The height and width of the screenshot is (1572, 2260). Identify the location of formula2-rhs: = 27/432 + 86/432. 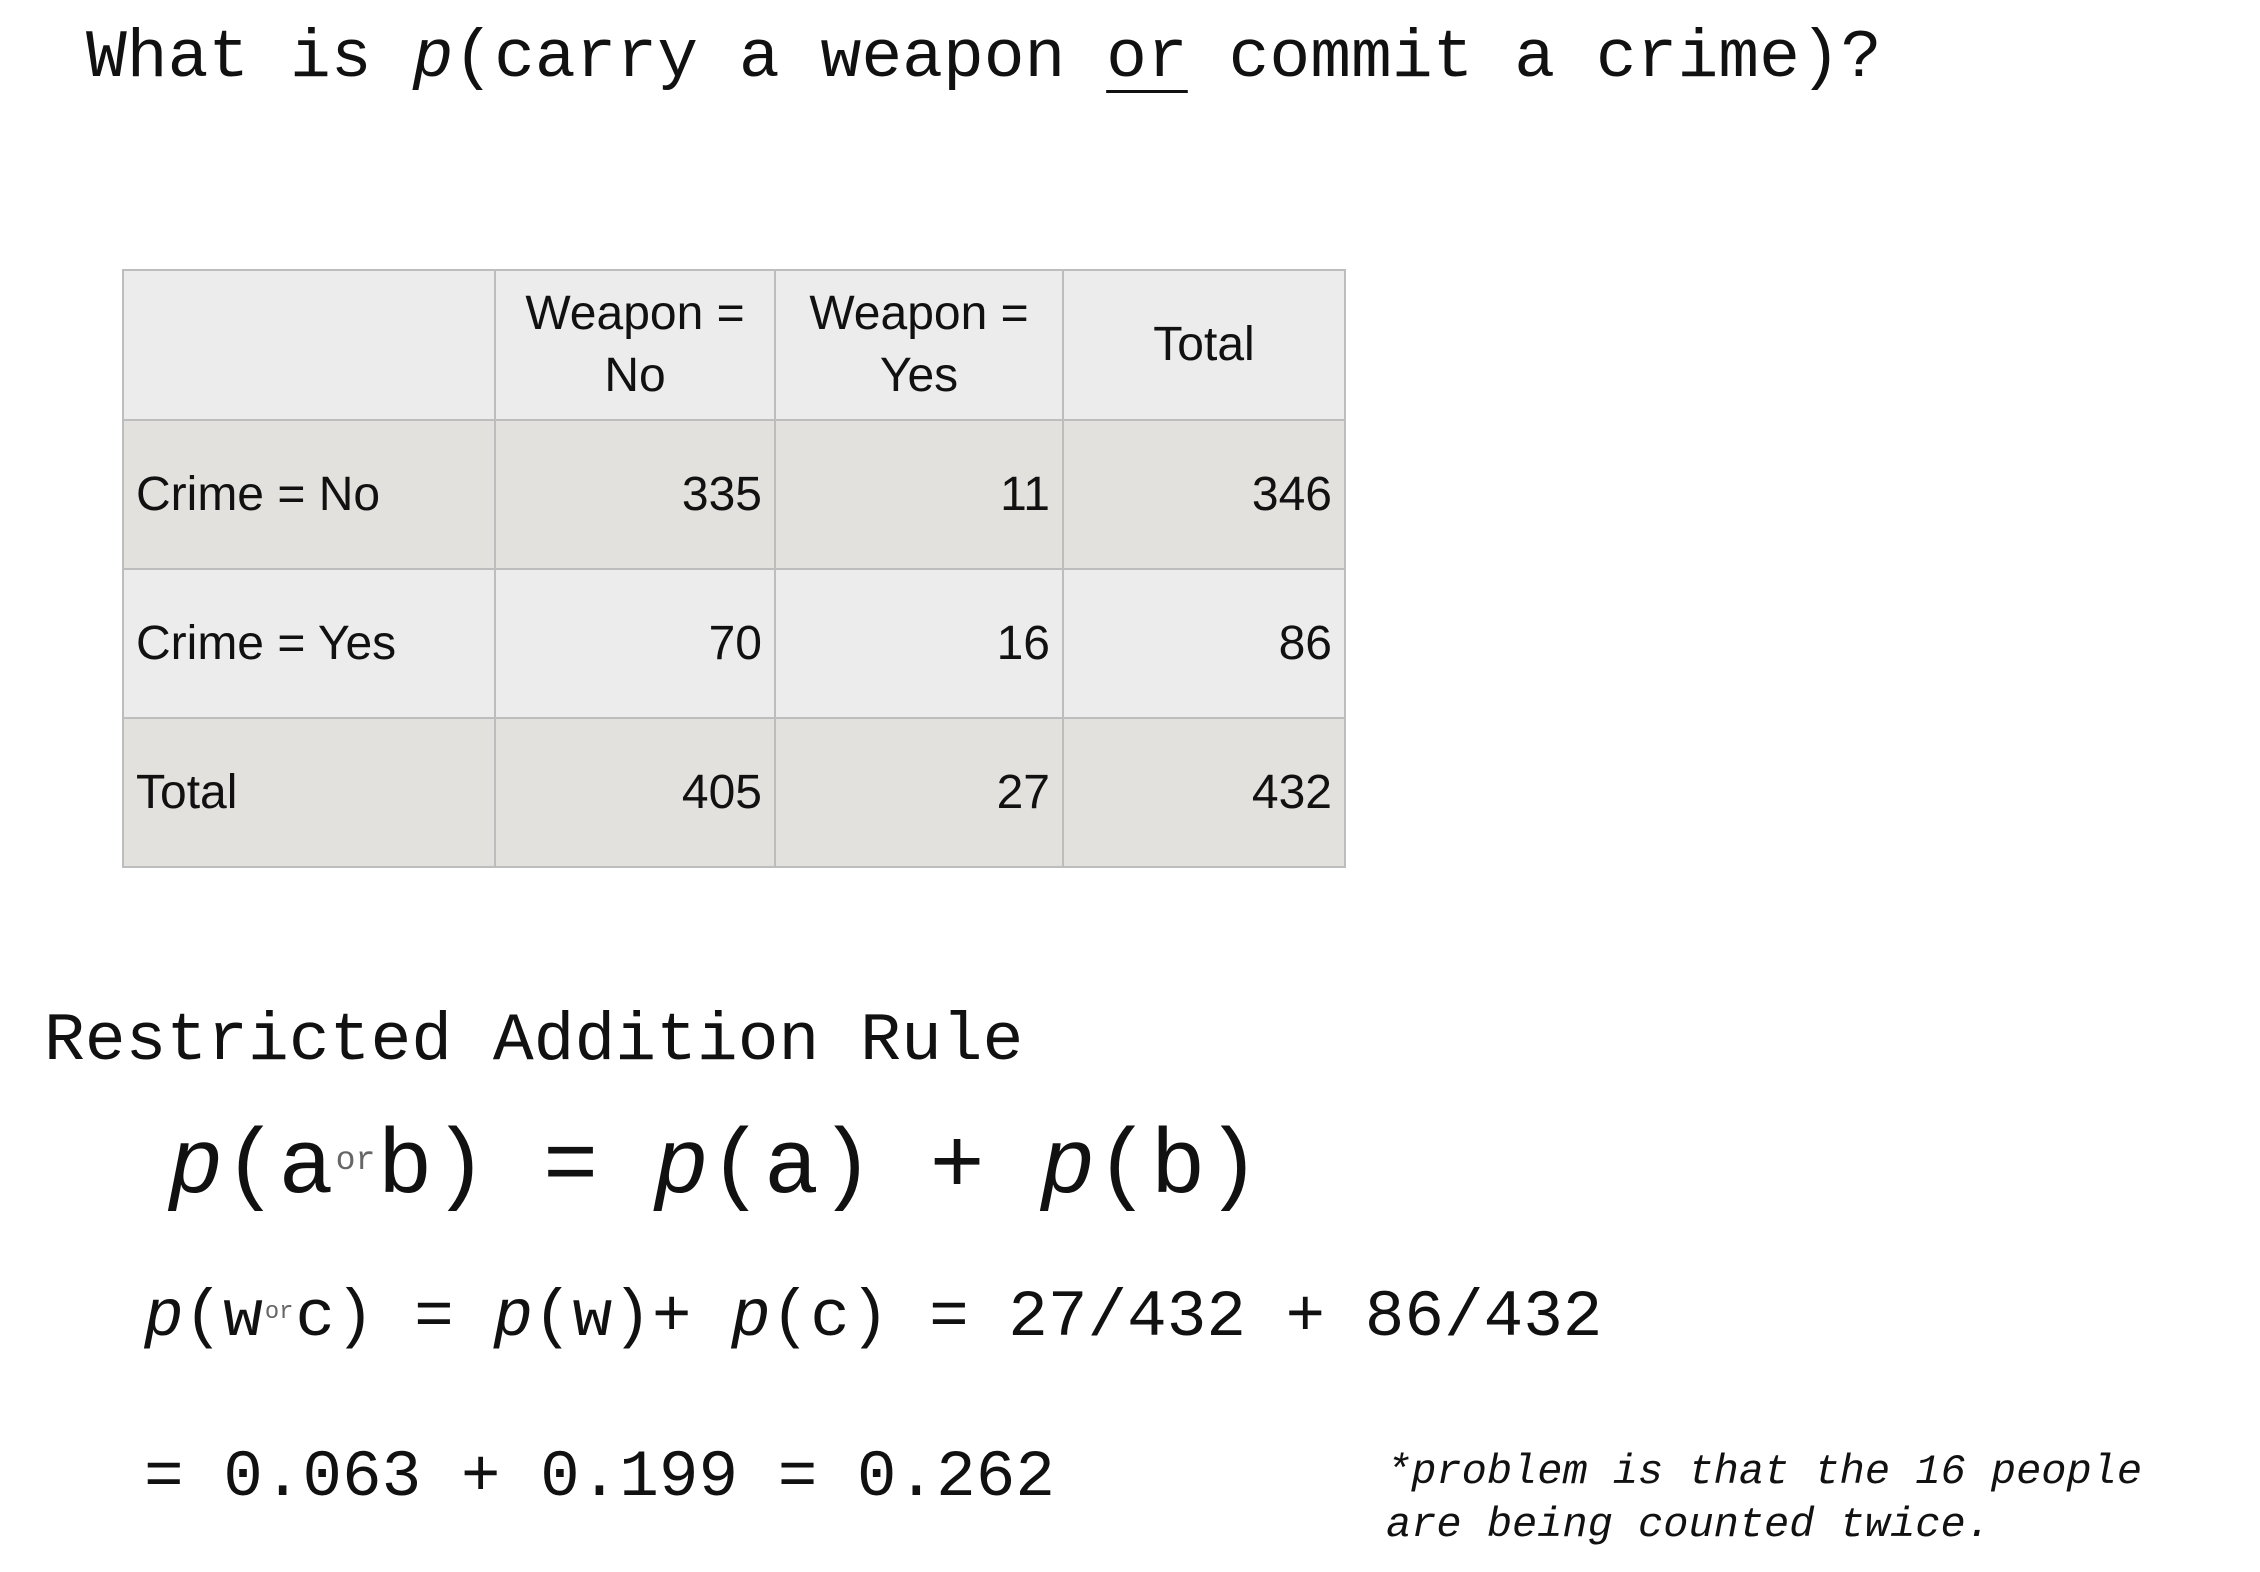
(1246, 1317).